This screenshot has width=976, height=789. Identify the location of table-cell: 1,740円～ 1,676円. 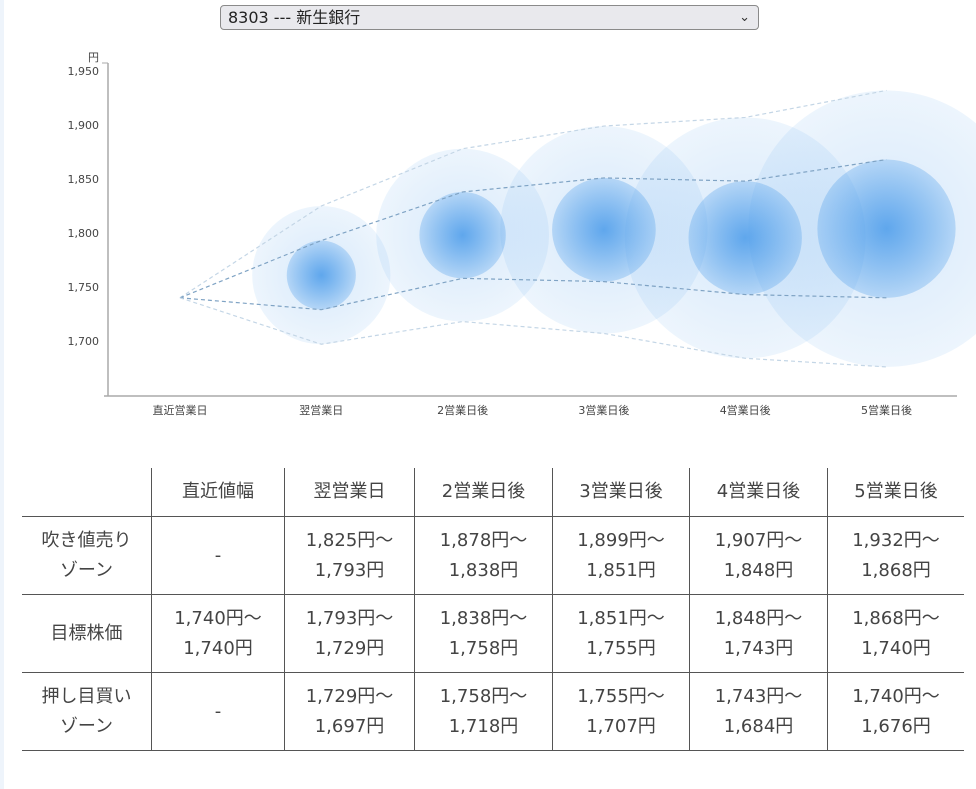
(895, 711).